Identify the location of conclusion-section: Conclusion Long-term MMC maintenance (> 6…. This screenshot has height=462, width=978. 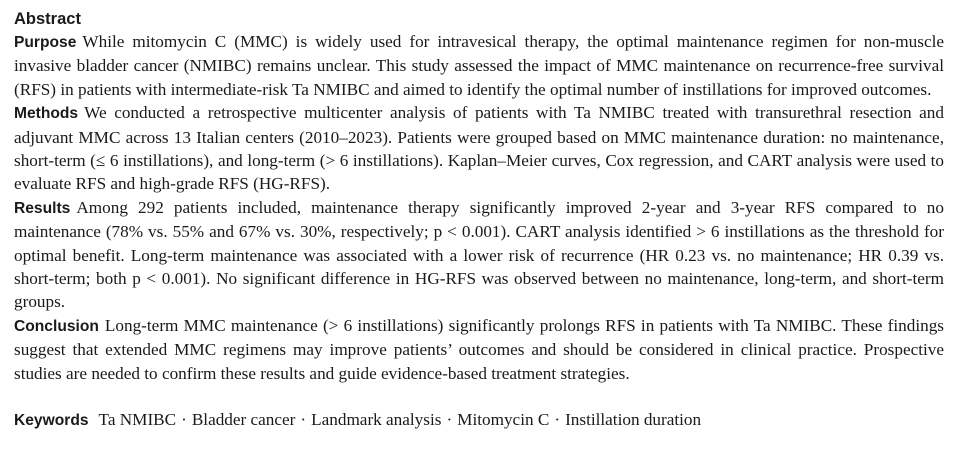
(479, 349).